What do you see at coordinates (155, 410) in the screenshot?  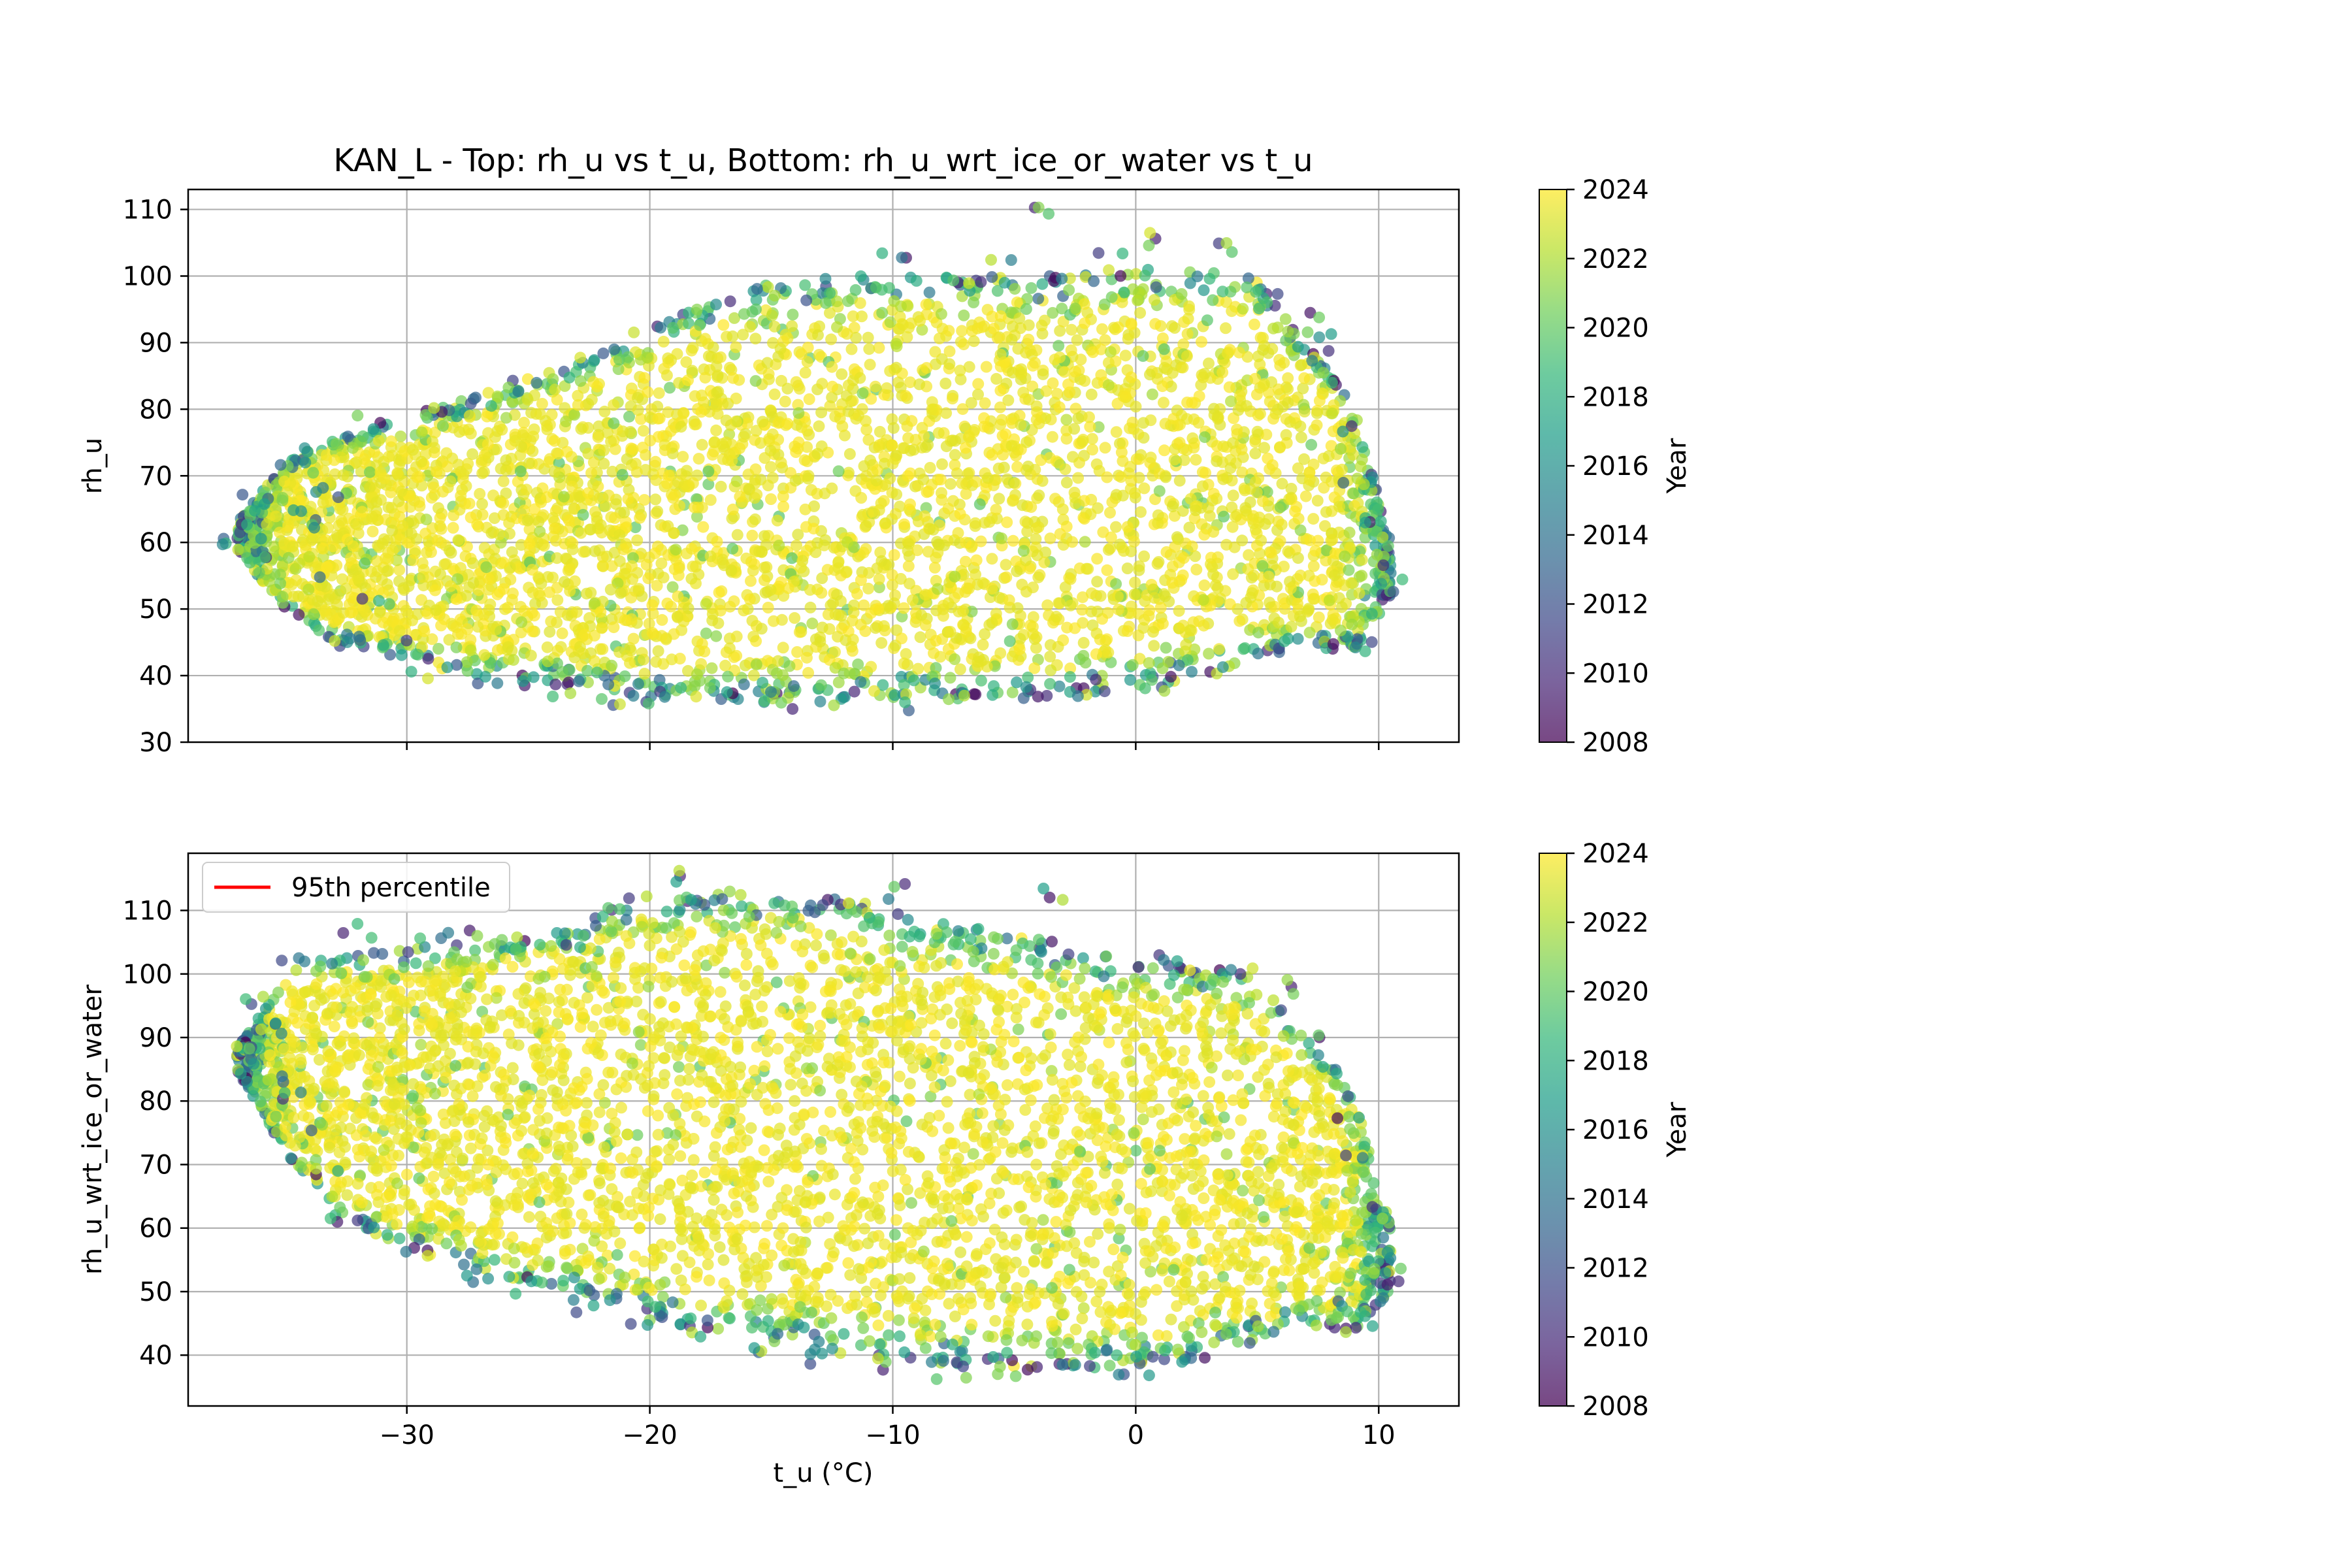 I see `y-tick-label: 80` at bounding box center [155, 410].